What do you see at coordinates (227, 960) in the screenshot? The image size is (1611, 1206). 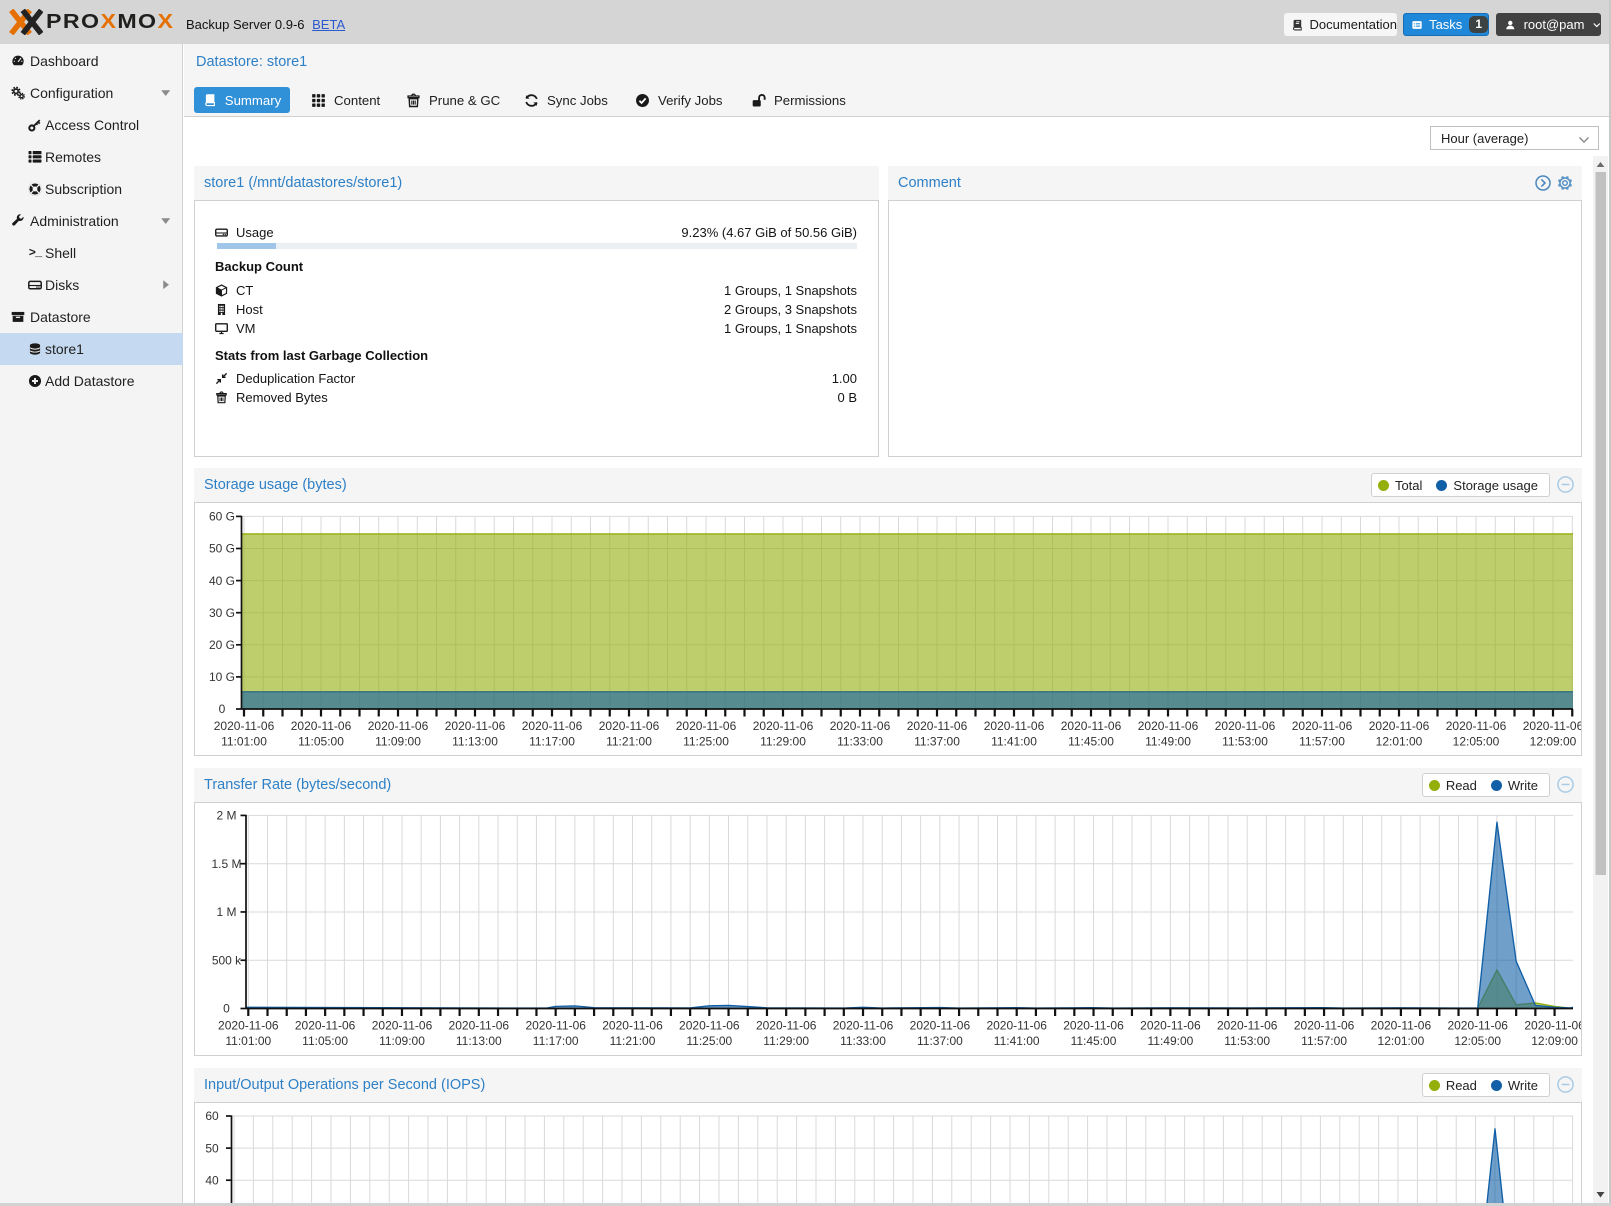 I see `svg-text: 500 k` at bounding box center [227, 960].